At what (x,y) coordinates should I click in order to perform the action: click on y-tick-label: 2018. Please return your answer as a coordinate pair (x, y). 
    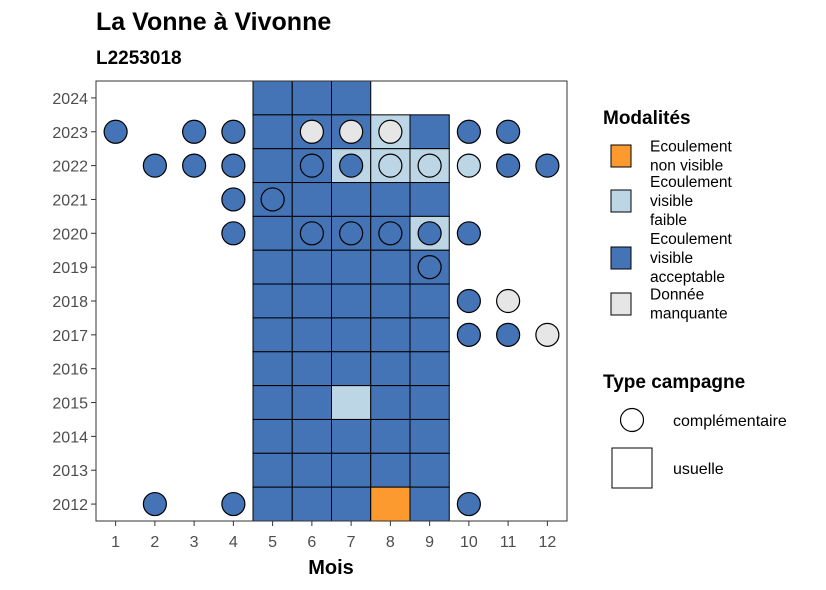
    Looking at the image, I should click on (70, 302).